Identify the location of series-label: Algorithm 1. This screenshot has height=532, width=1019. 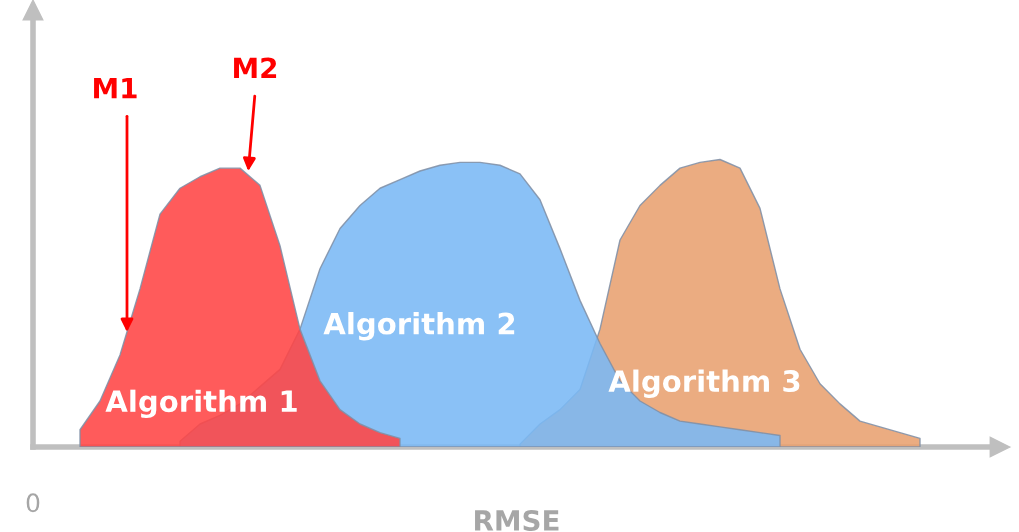
(201, 404).